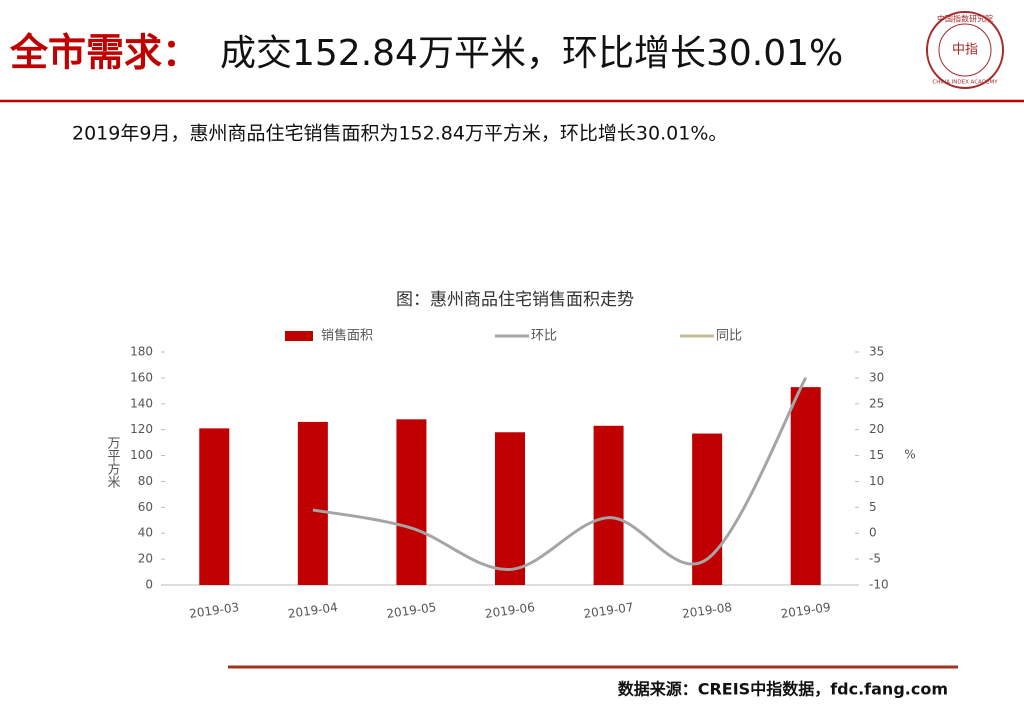 The height and width of the screenshot is (713, 1024). What do you see at coordinates (729, 336) in the screenshot?
I see `legend-label: 同比` at bounding box center [729, 336].